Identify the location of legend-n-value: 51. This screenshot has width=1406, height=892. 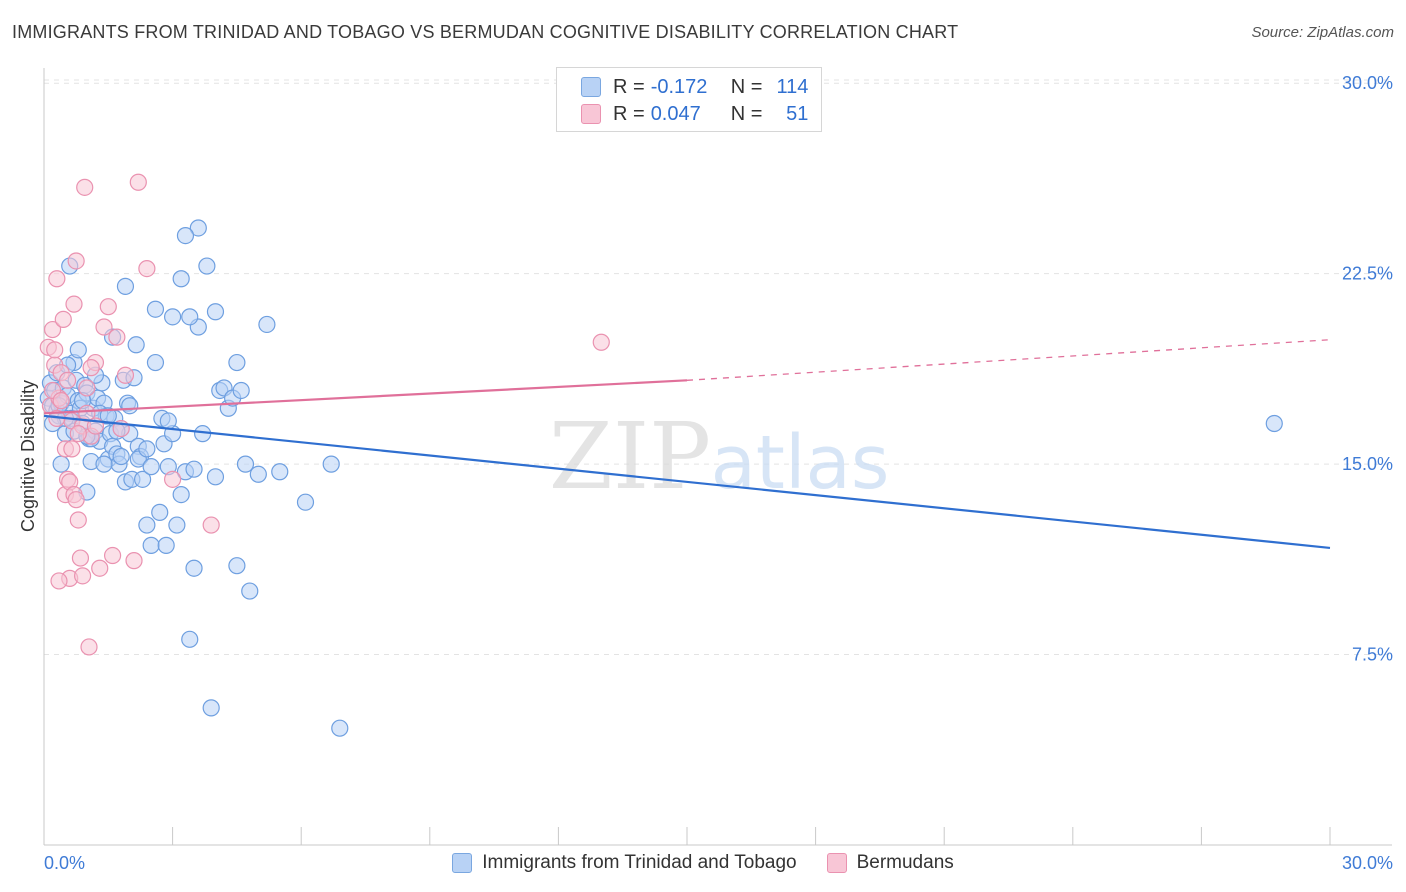
(797, 113).